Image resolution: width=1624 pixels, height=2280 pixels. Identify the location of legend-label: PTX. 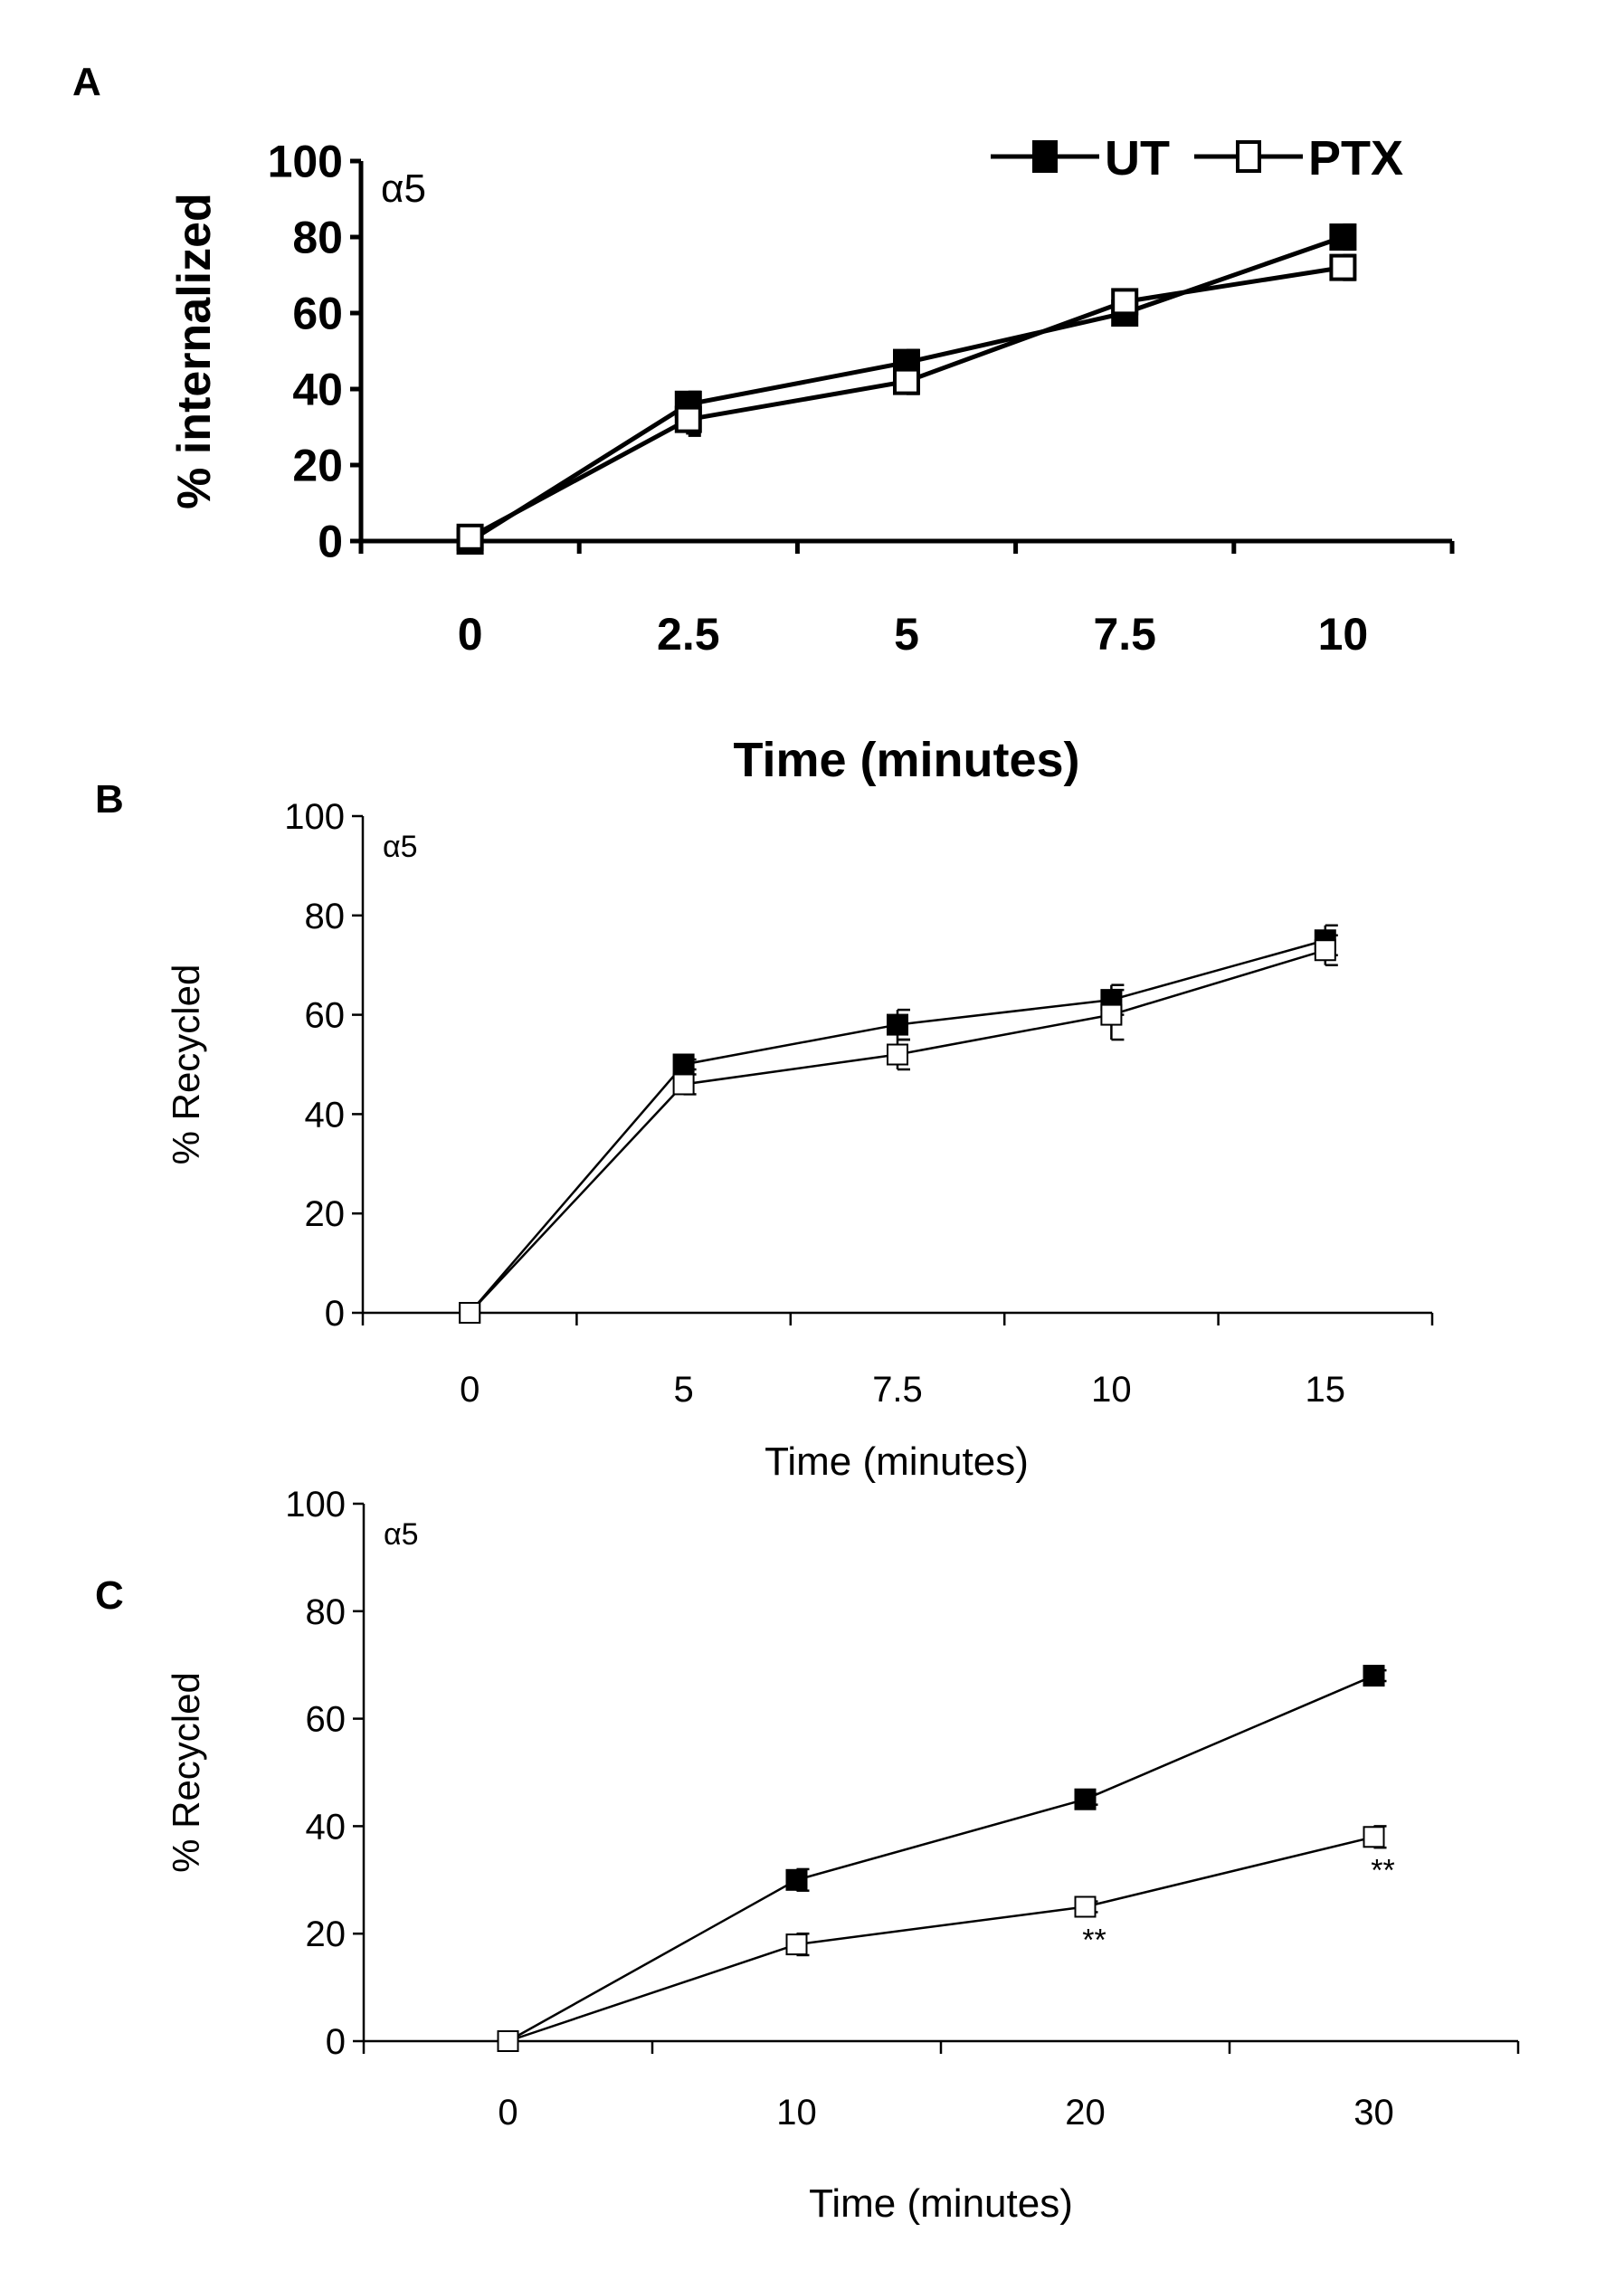
(1355, 158).